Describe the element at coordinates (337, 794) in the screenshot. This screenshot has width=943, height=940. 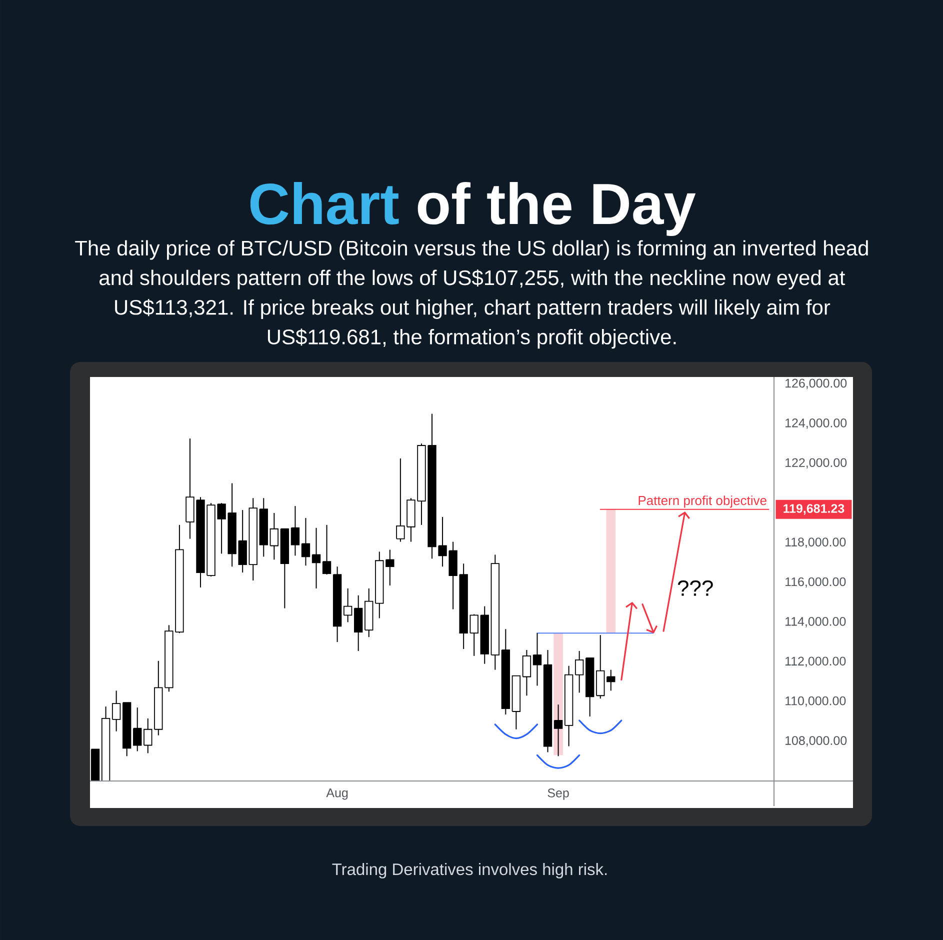
I see `x-tick-label: Aug` at that location.